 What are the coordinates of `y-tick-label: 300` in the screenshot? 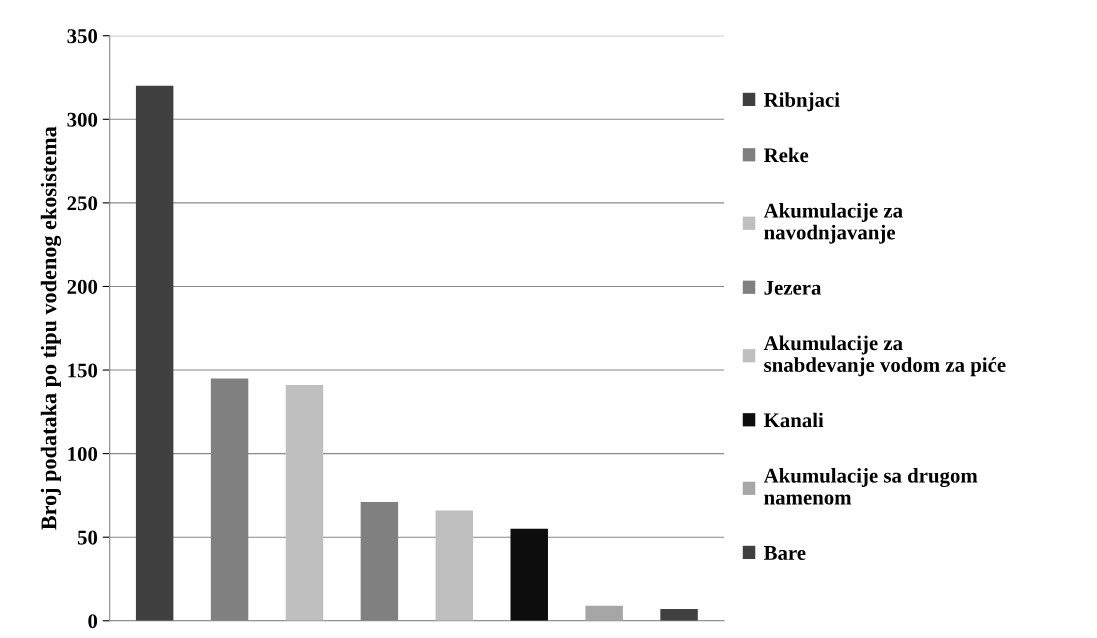 It's located at (82, 119).